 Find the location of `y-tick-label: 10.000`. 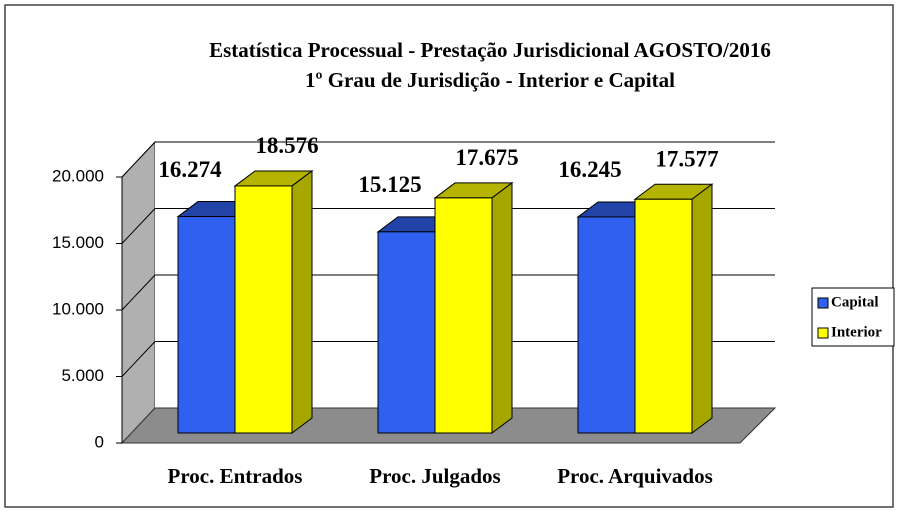

y-tick-label: 10.000 is located at coordinates (78, 308).